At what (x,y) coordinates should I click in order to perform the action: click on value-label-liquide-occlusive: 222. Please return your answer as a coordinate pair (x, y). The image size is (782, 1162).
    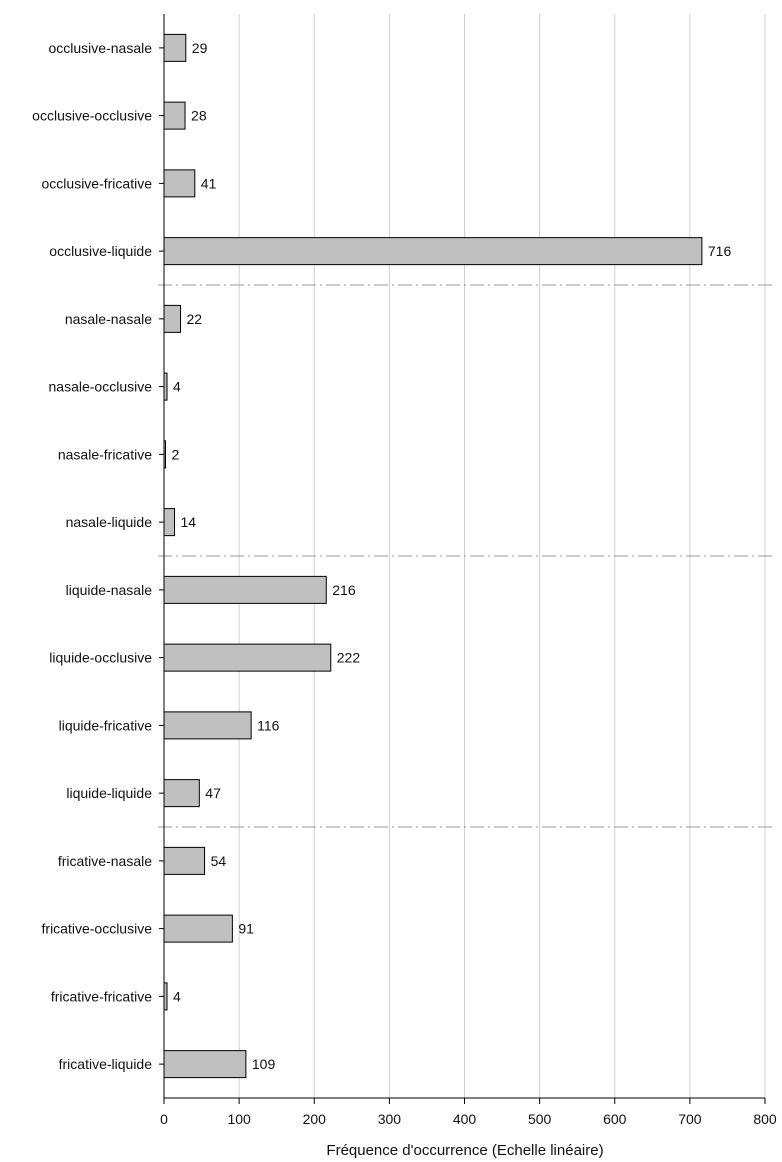
    Looking at the image, I should click on (349, 658).